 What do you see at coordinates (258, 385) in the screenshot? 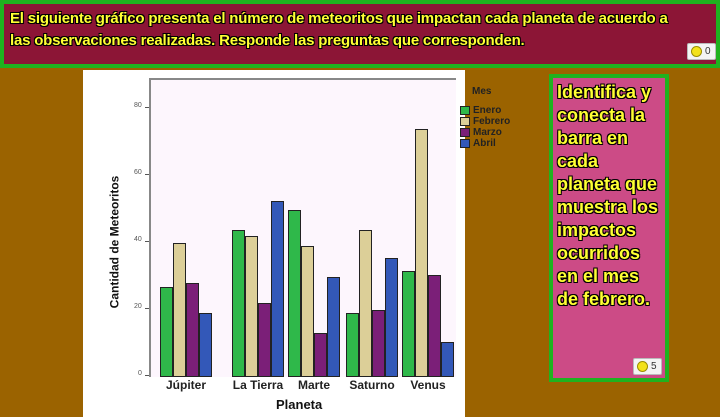
I see `x-tick-label: La Tierra` at bounding box center [258, 385].